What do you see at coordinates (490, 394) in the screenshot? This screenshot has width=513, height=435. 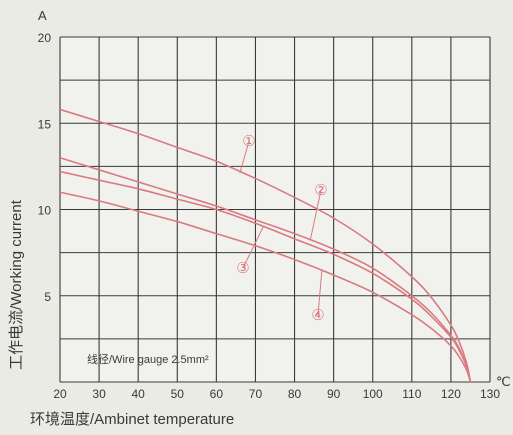 I see `x-tick-label: 130` at bounding box center [490, 394].